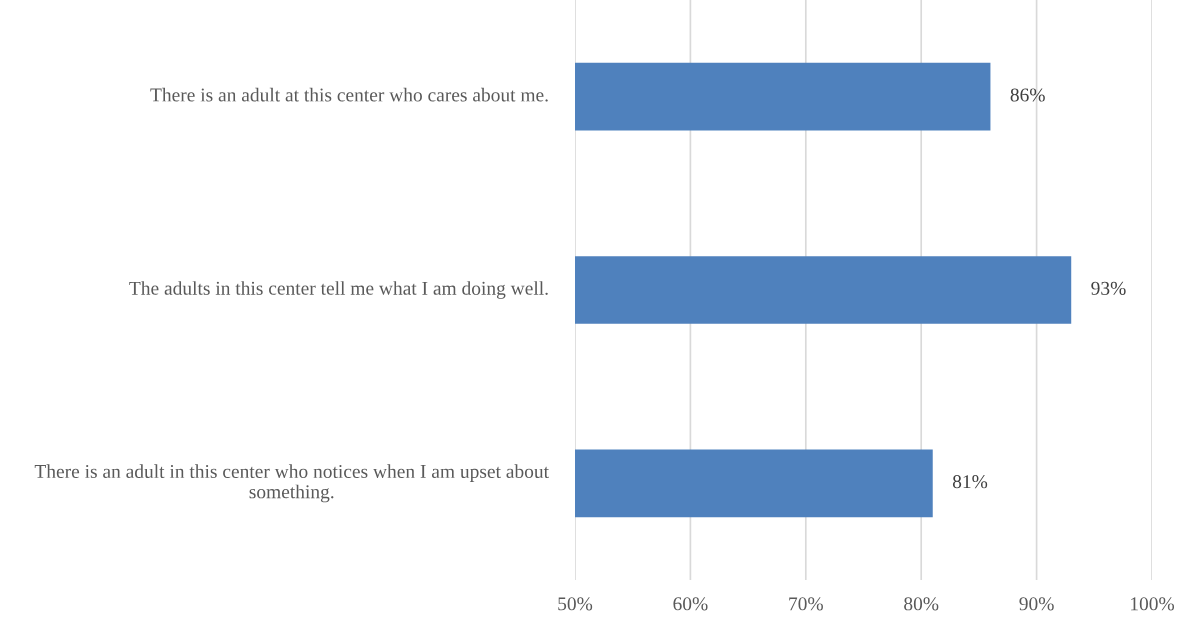  I want to click on y-tick-label: There is an adult at this center who cares about me., so click(349, 94).